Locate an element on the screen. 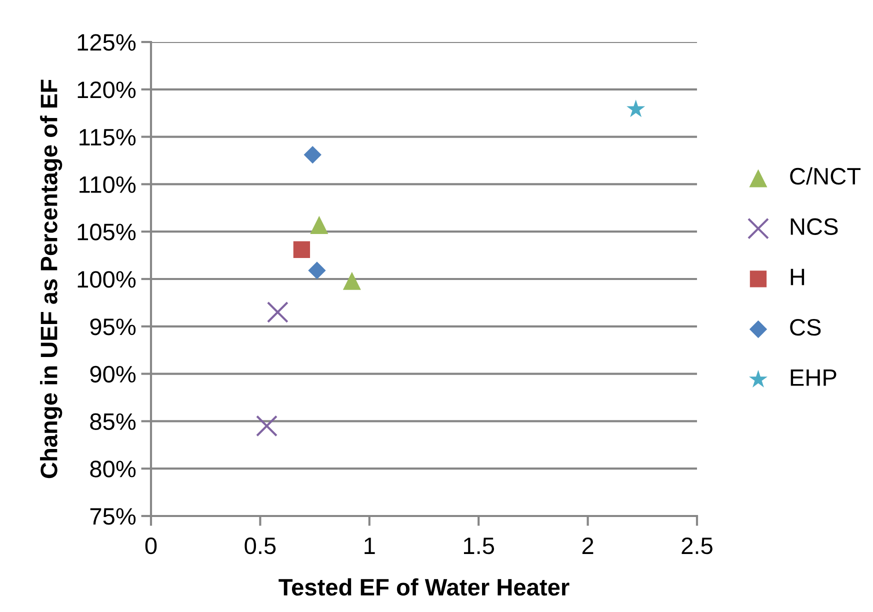 The image size is (873, 612). x-tick-label: 2.5 is located at coordinates (697, 545).